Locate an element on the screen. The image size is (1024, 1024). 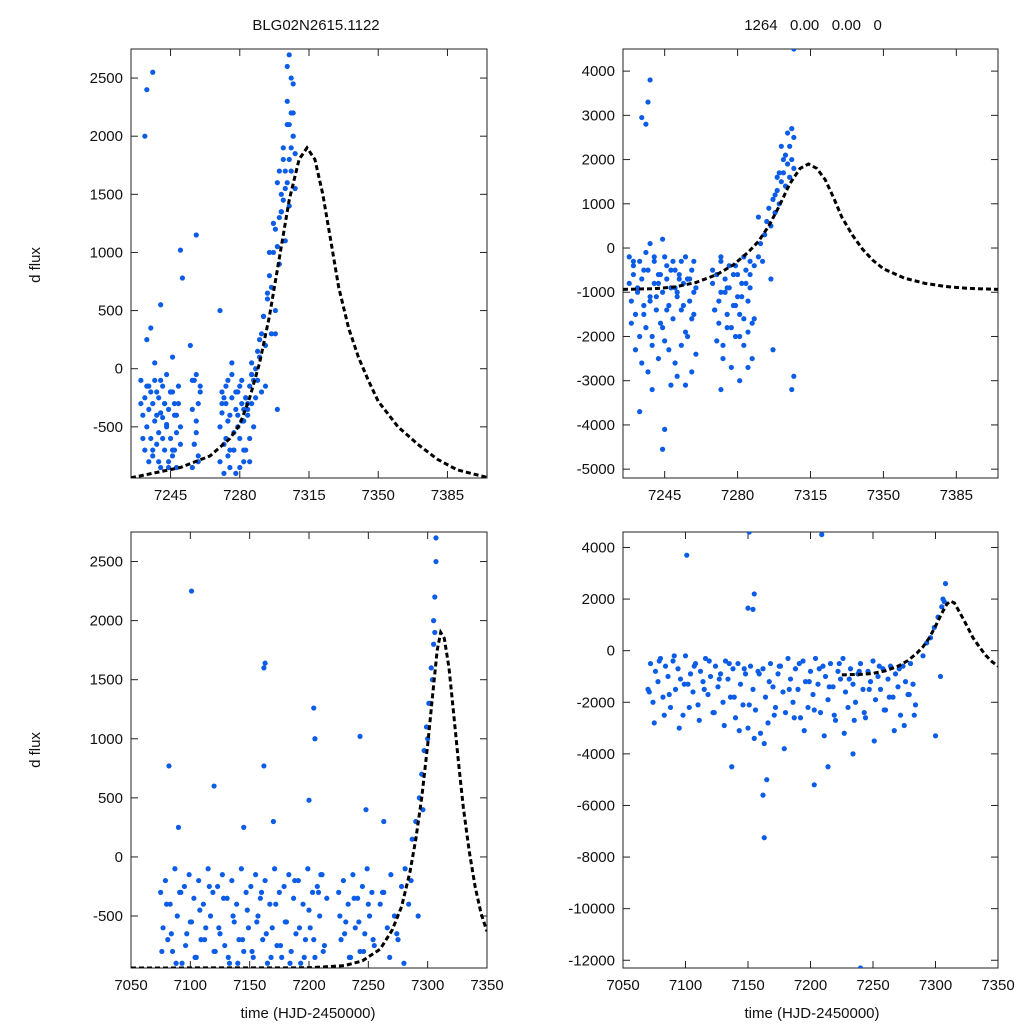
y-tick-label: -4000 is located at coordinates (596, 425).